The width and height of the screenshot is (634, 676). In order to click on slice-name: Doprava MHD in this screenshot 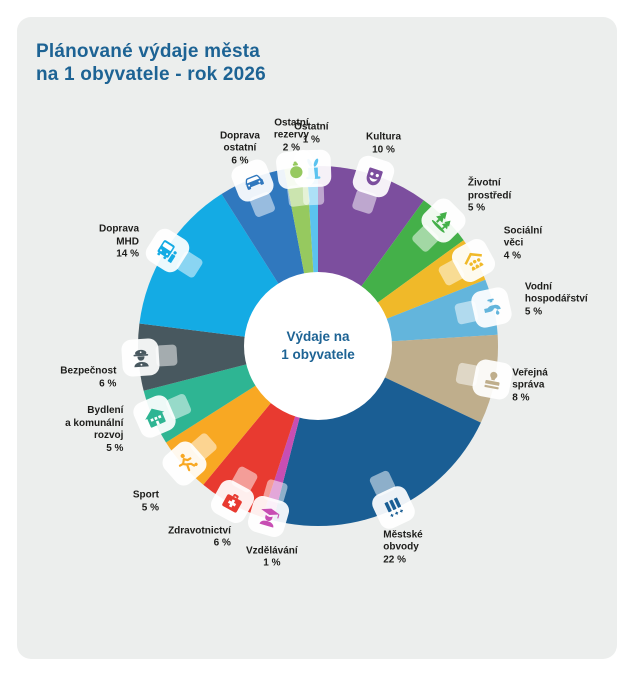, I will do `click(118, 235)`.